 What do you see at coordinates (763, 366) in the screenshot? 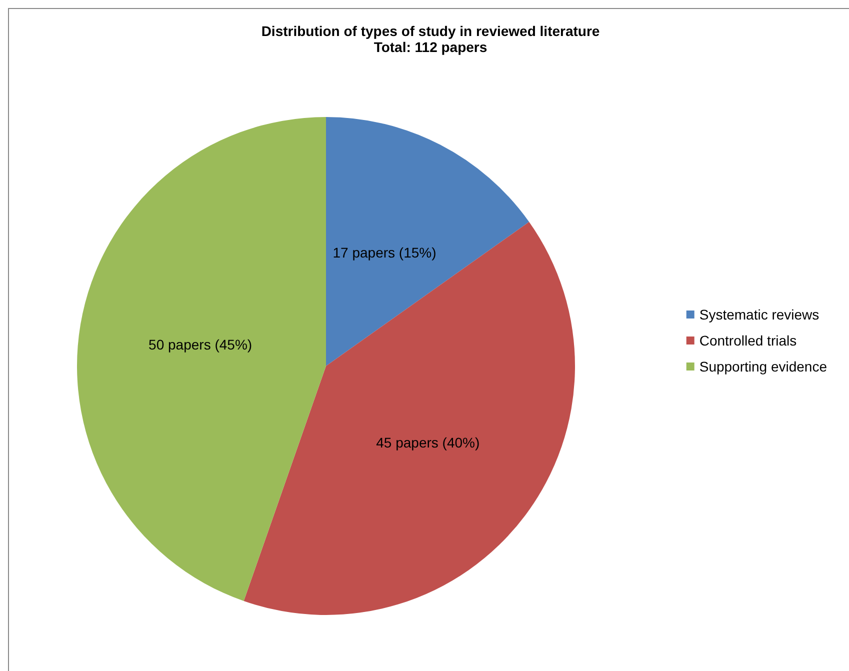
I see `legend-label: Supporting evidence` at bounding box center [763, 366].